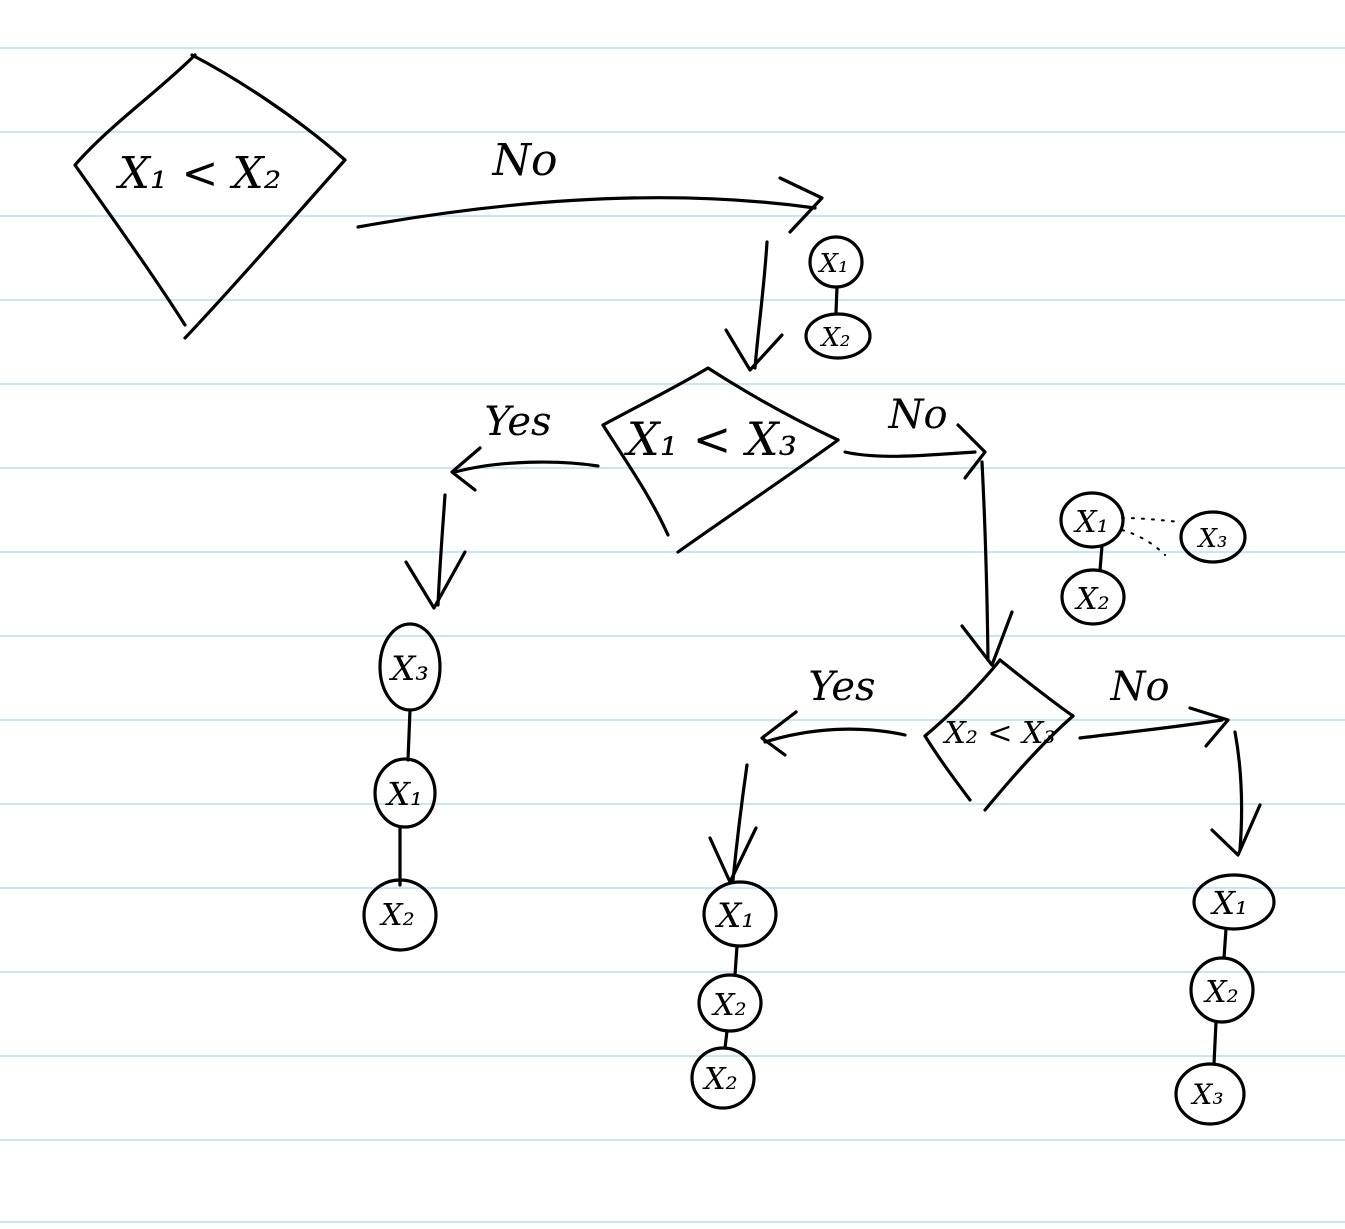 The width and height of the screenshot is (1345, 1229). Describe the element at coordinates (1090, 522) in the screenshot. I see `d2-no-node-1: X₁` at that location.